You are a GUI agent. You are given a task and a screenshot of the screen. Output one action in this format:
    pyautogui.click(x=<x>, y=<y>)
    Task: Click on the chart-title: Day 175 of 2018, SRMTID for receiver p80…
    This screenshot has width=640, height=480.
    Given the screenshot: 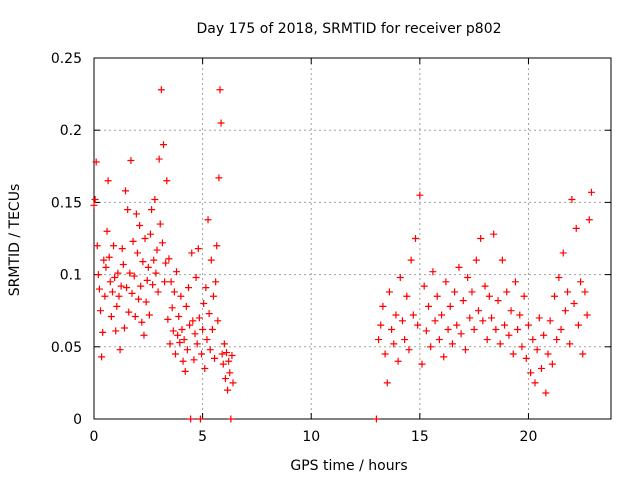 What is the action you would take?
    pyautogui.click(x=348, y=29)
    